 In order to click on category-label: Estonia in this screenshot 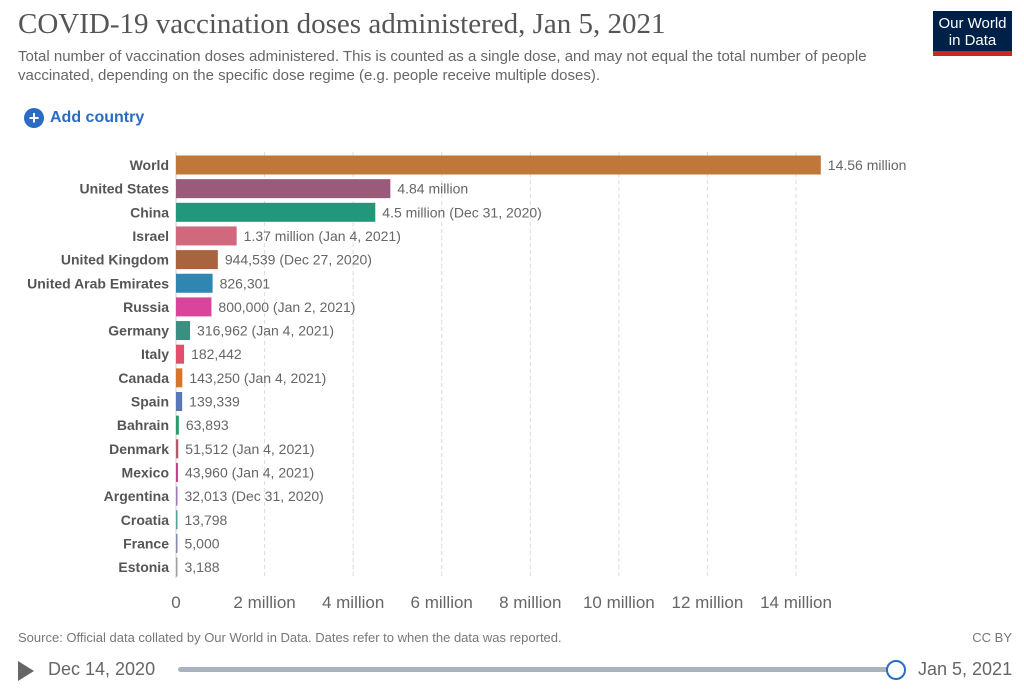, I will do `click(143, 567)`.